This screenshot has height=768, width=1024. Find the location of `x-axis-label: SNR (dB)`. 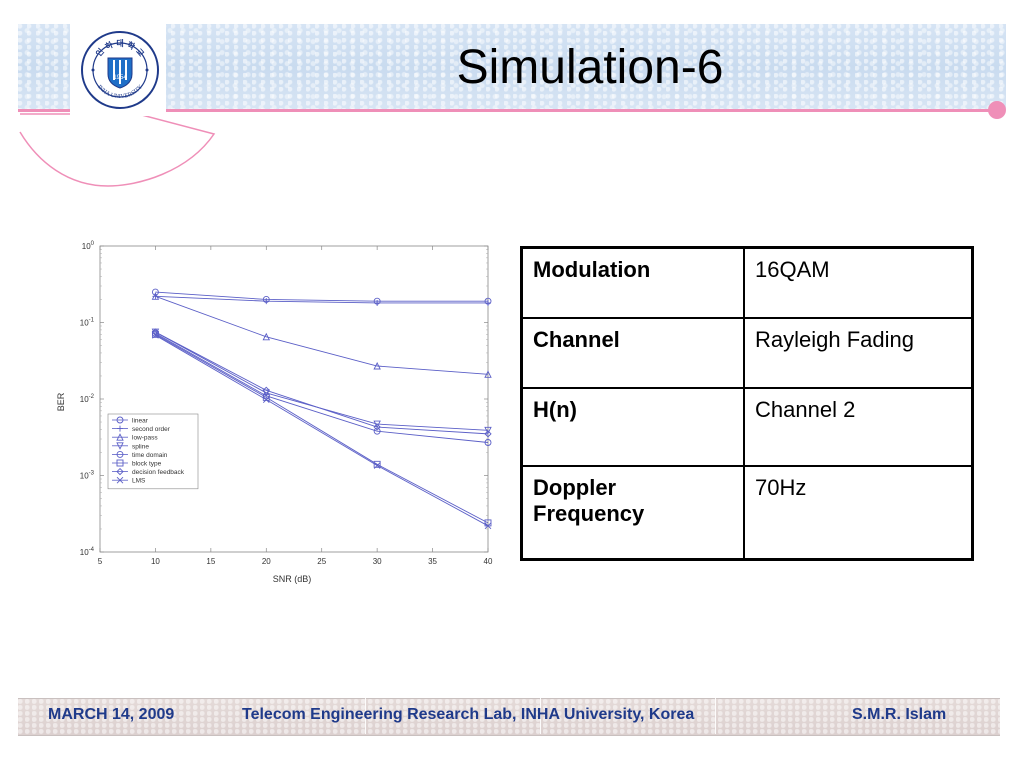

x-axis-label: SNR (dB) is located at coordinates (292, 579).